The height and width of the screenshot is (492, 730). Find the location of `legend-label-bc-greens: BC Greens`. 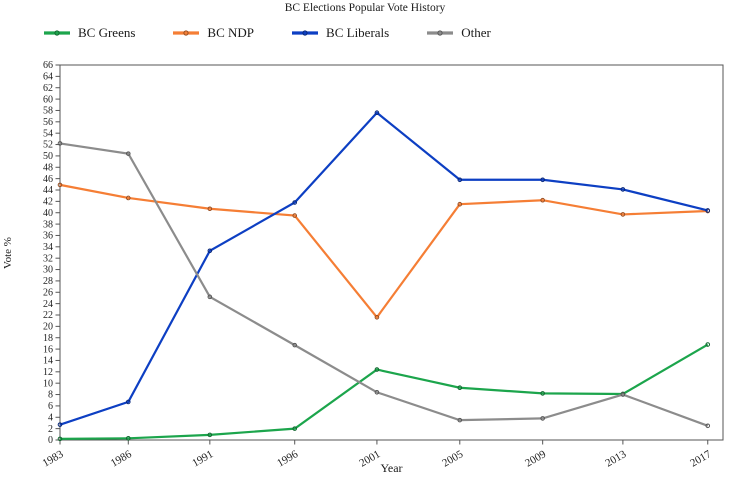

legend-label-bc-greens: BC Greens is located at coordinates (107, 32).